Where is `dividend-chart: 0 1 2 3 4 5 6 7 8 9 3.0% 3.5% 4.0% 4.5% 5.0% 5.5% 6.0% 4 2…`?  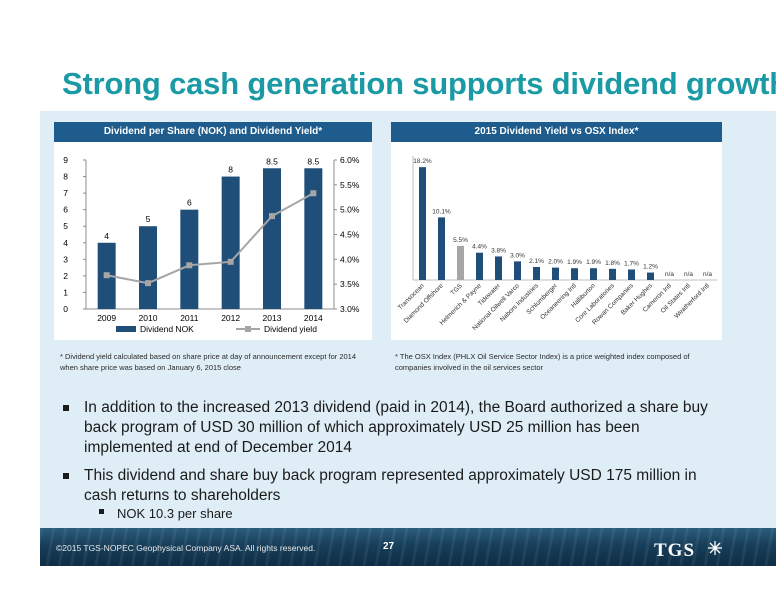 dividend-chart: 0 1 2 3 4 5 6 7 8 9 3.0% 3.5% 4.0% 4.5% 5.0% 5.5% 6.0% 4 2… is located at coordinates (211, 244).